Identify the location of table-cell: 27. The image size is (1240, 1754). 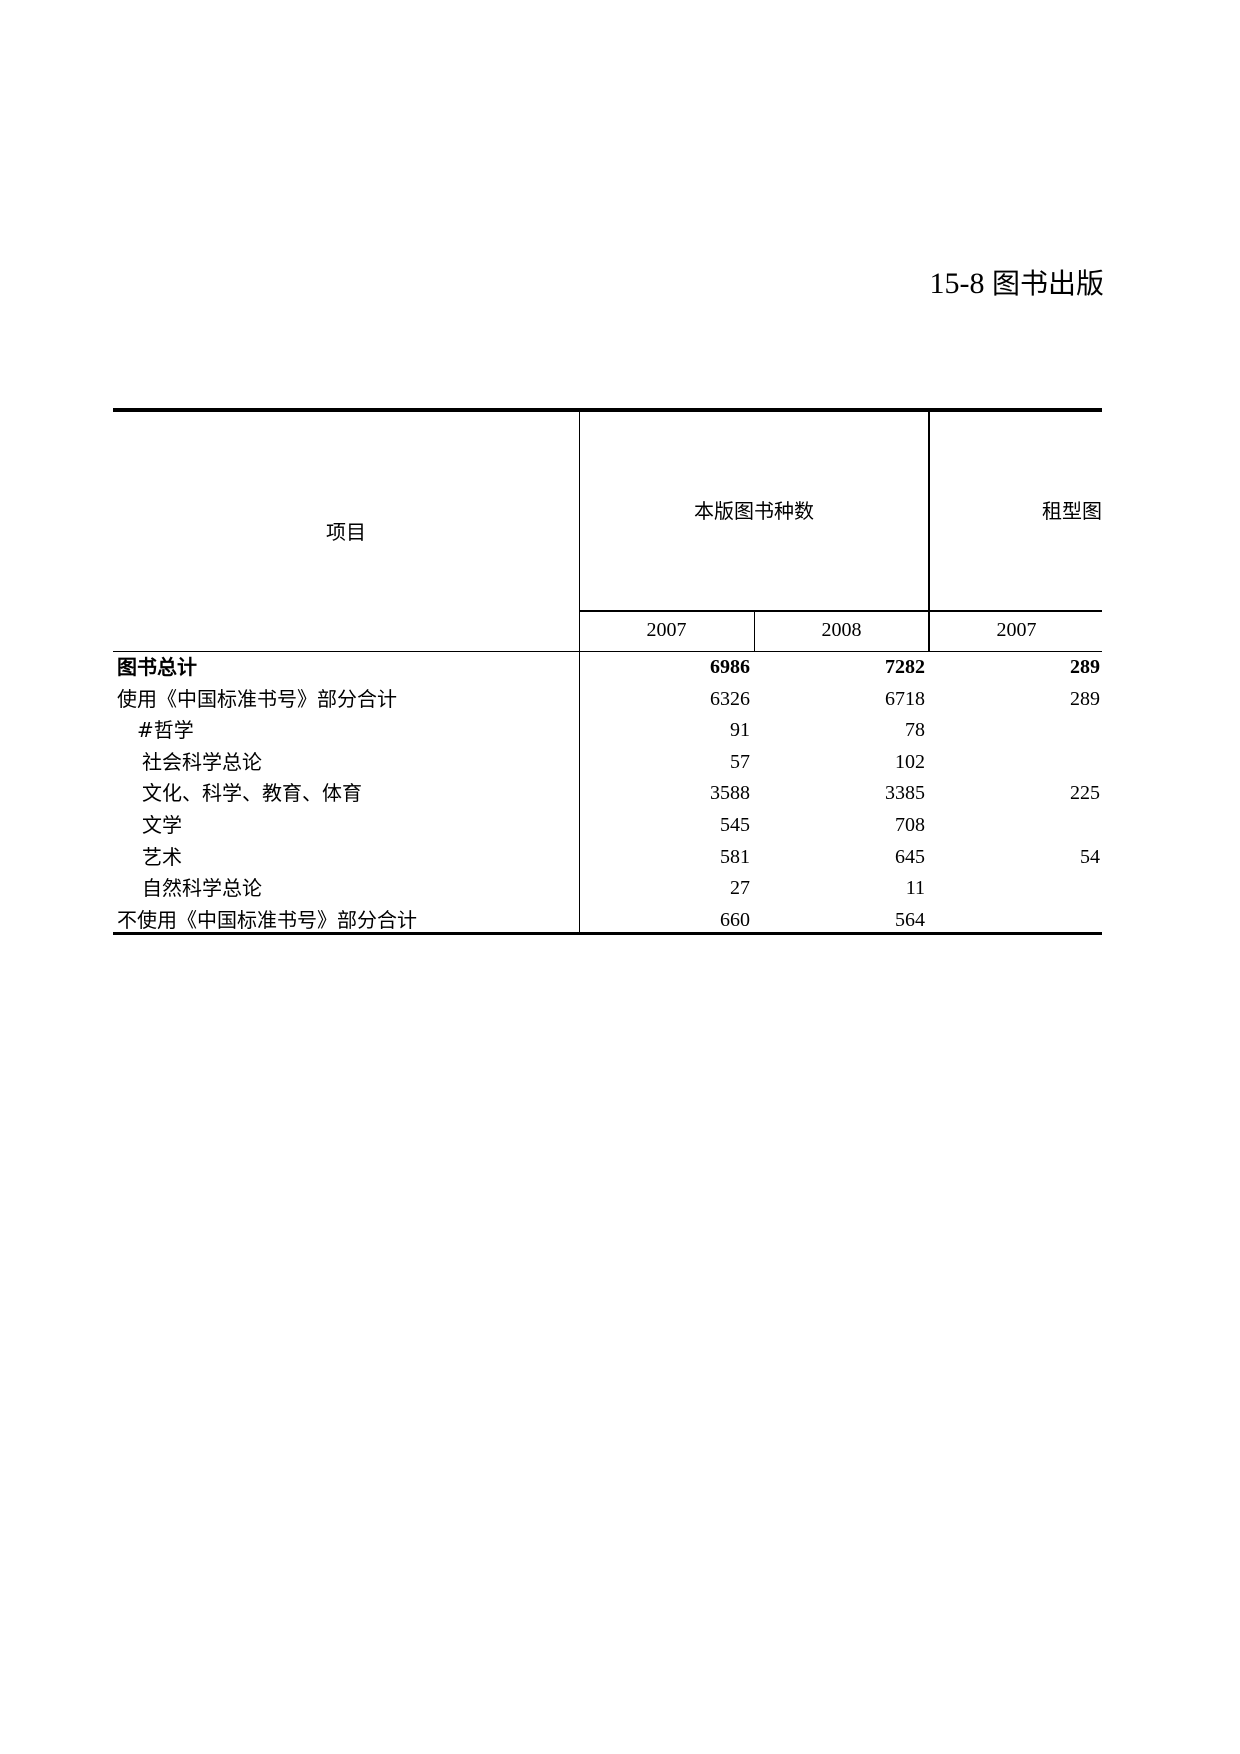
(740, 888).